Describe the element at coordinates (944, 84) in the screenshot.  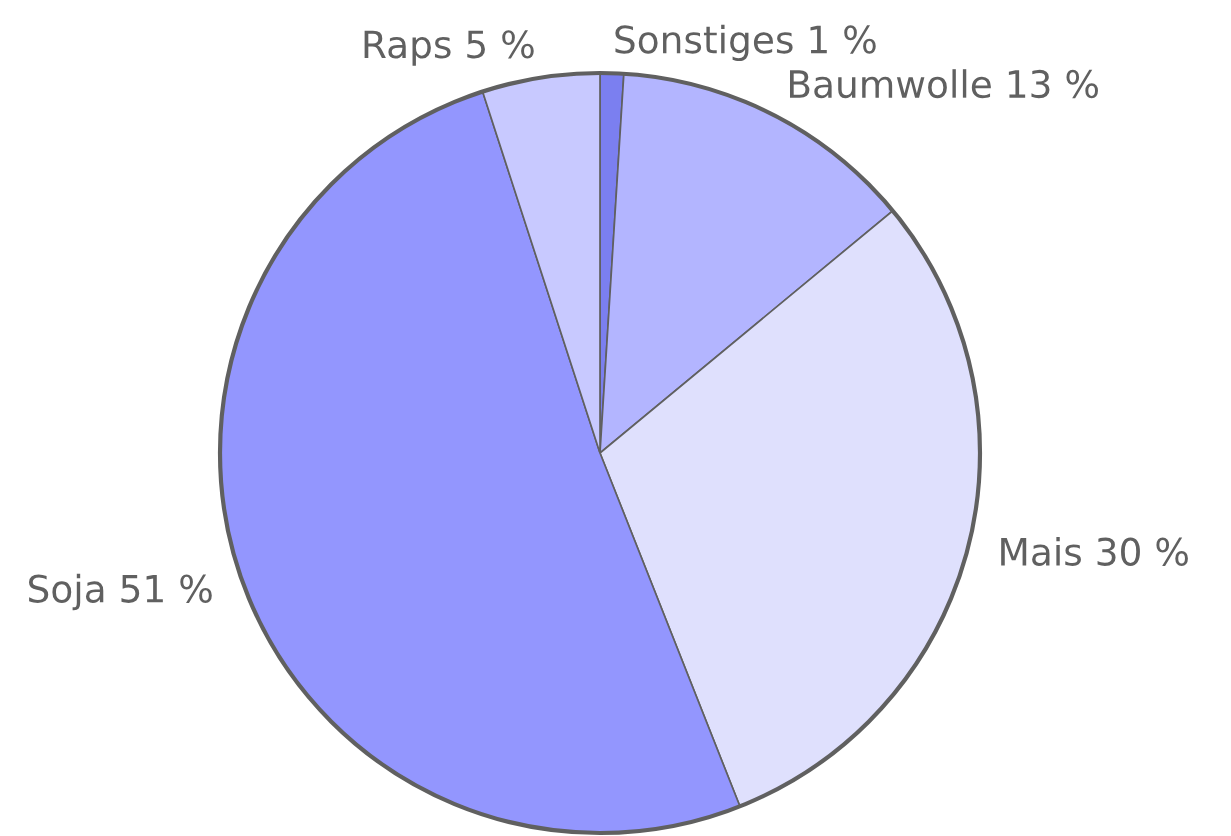
I see `slice-label: Baumwolle 13 %` at that location.